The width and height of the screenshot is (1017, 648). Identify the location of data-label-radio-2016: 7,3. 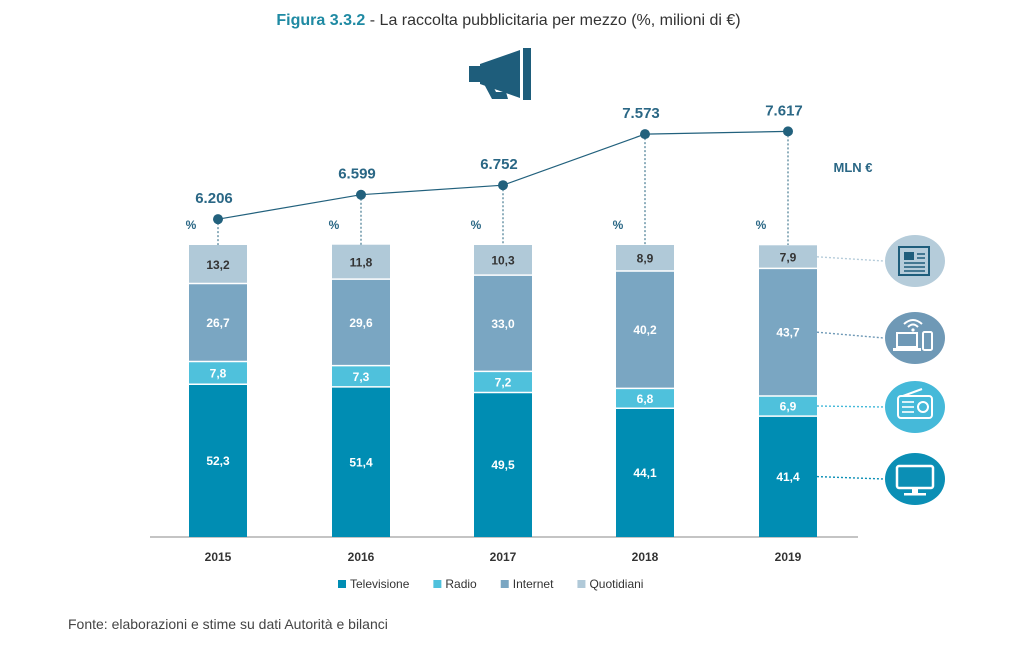
(361, 377).